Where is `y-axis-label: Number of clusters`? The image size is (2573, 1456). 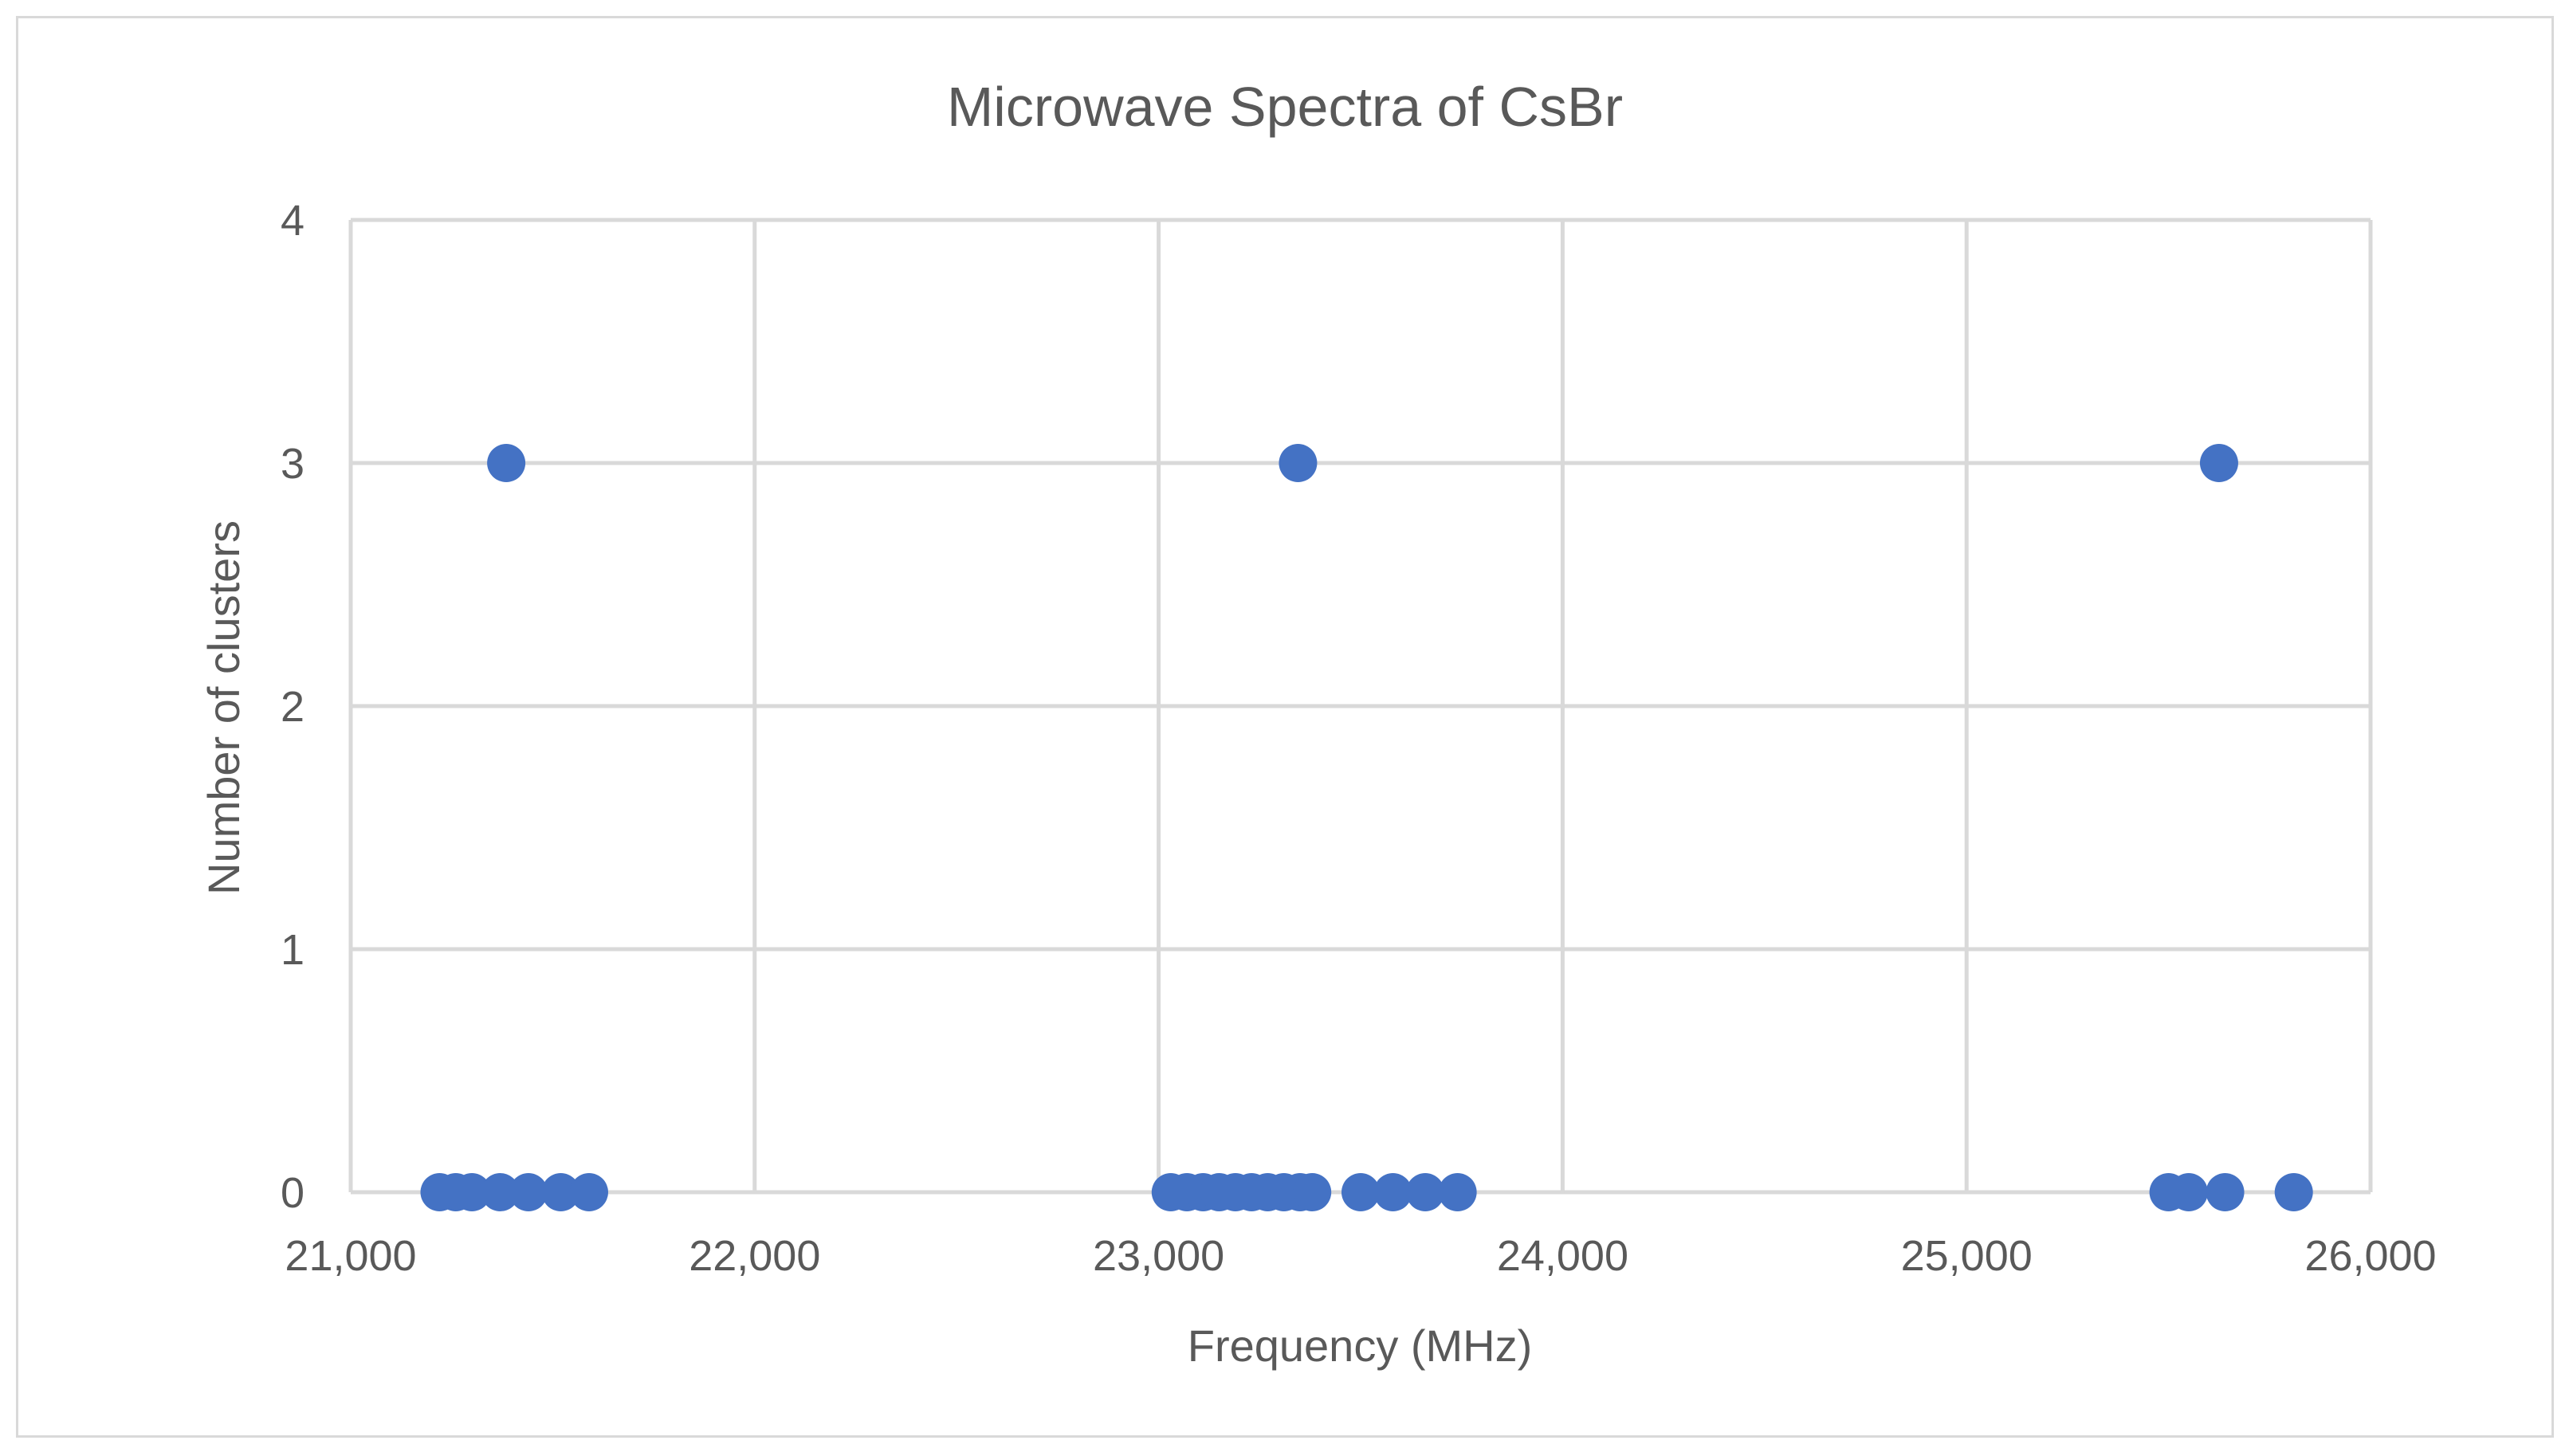 y-axis-label: Number of clusters is located at coordinates (223, 707).